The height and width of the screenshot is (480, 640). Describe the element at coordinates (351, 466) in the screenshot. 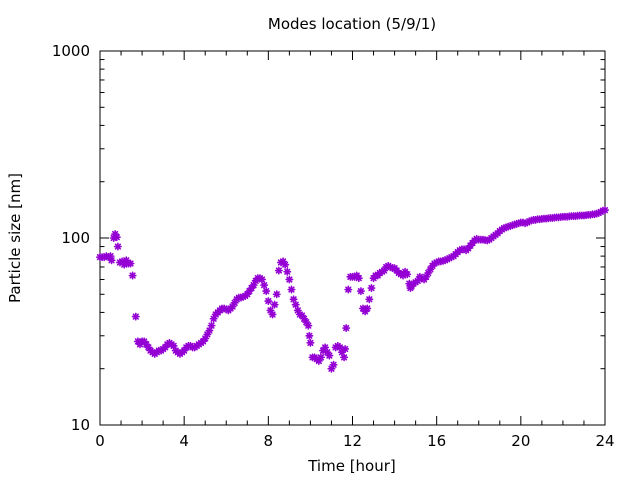

I see `x-axis-label: Time [hour]` at that location.